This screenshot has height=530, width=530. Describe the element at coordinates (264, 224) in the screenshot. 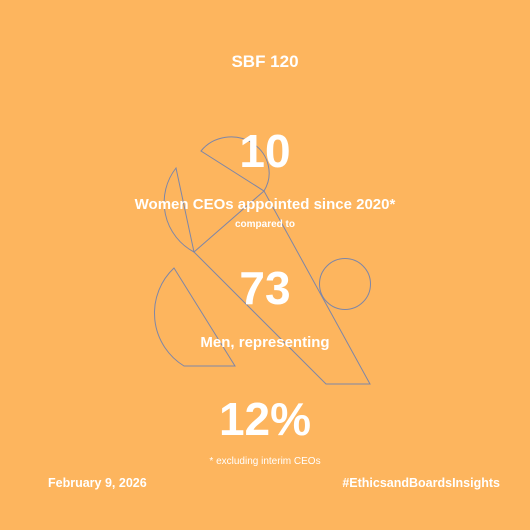

I see `compared-to-label: compared to` at that location.